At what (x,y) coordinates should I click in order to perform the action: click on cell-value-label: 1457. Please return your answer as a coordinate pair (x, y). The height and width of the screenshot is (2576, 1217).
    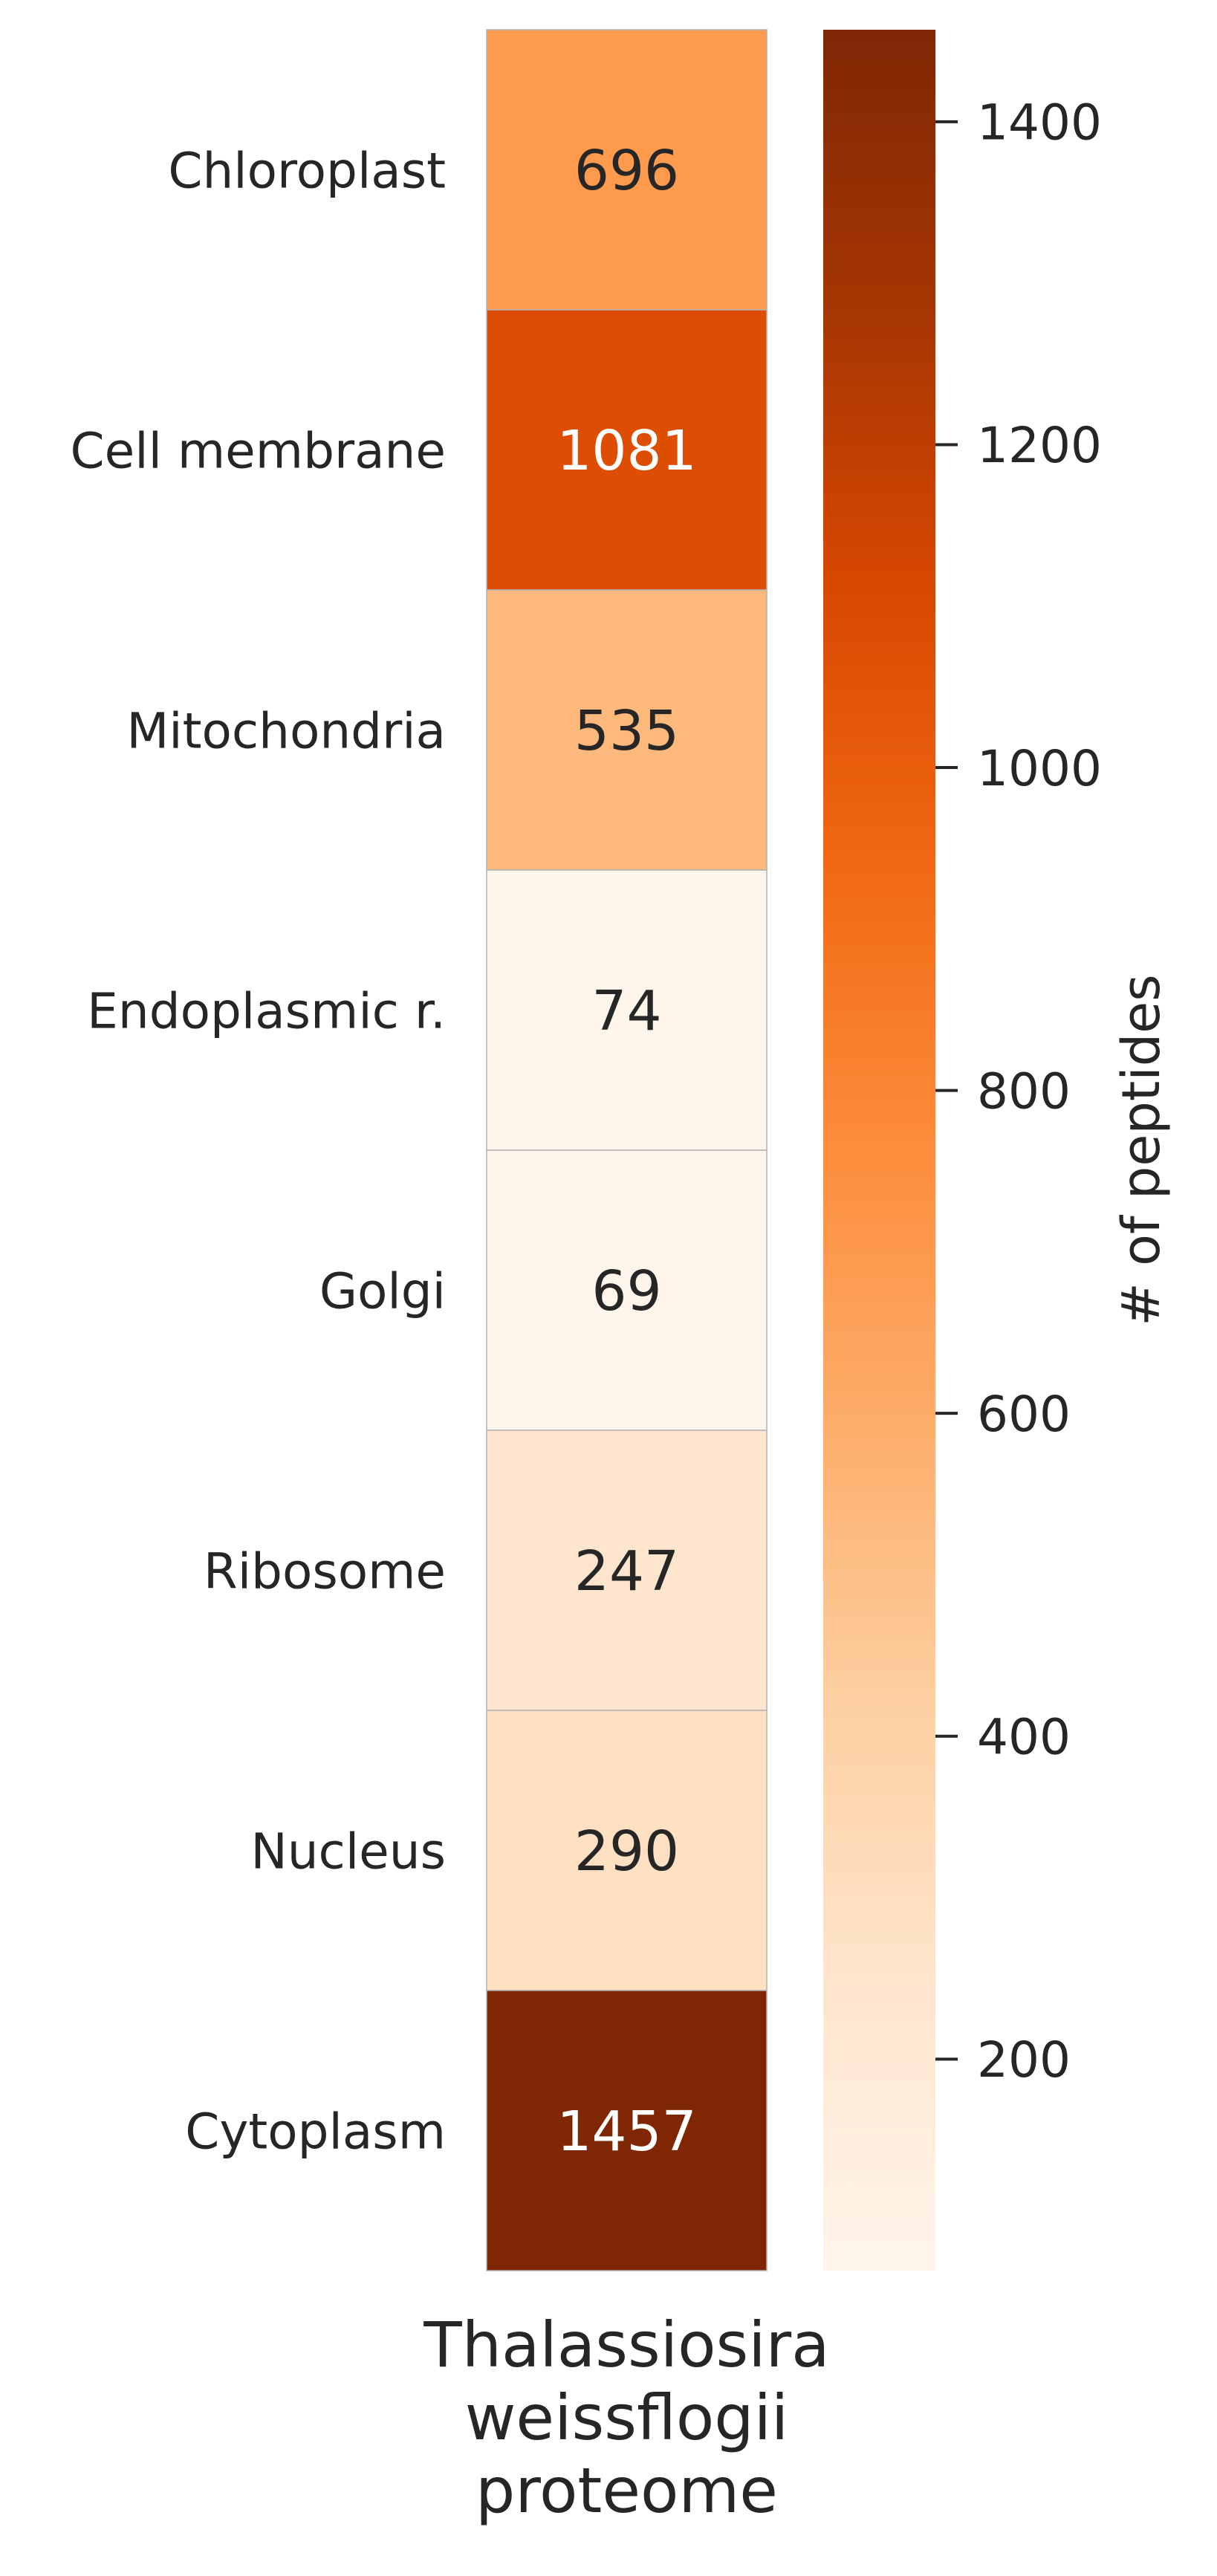
    Looking at the image, I should click on (626, 2132).